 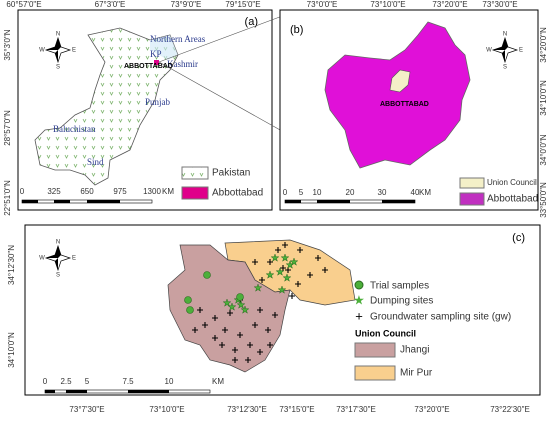 What do you see at coordinates (95, 162) in the screenshot?
I see `region-label: Sind` at bounding box center [95, 162].